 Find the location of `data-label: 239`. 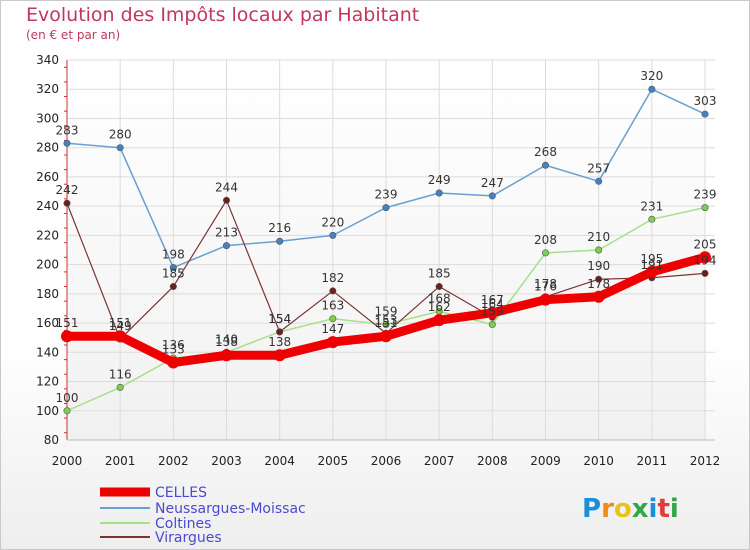

data-label: 239 is located at coordinates (386, 195).